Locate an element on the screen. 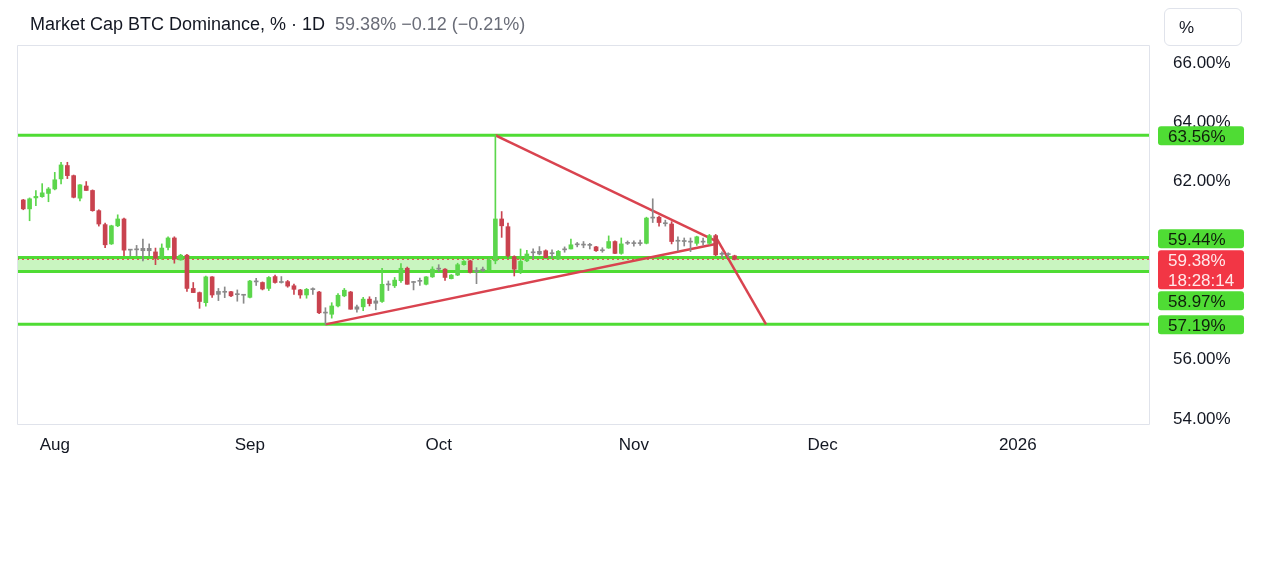  ref-line-label: 59.44% is located at coordinates (1197, 240).